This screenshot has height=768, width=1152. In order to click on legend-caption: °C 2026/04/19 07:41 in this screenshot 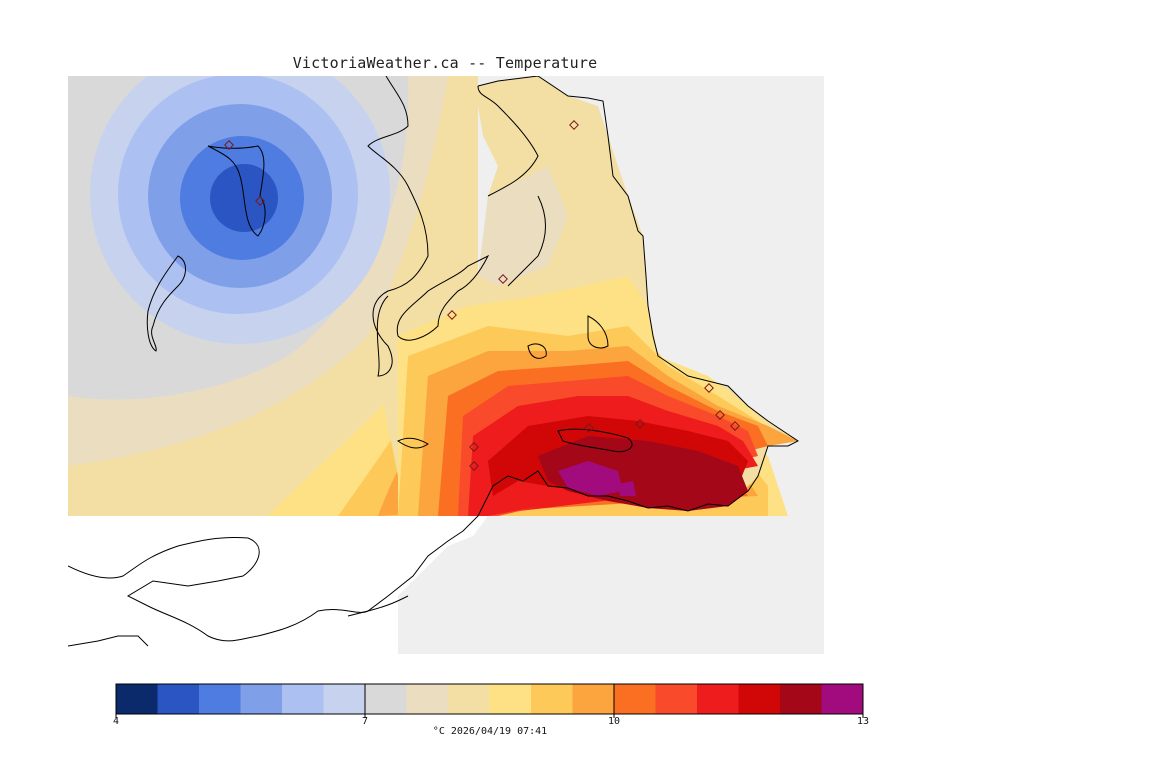, I will do `click(490, 731)`.